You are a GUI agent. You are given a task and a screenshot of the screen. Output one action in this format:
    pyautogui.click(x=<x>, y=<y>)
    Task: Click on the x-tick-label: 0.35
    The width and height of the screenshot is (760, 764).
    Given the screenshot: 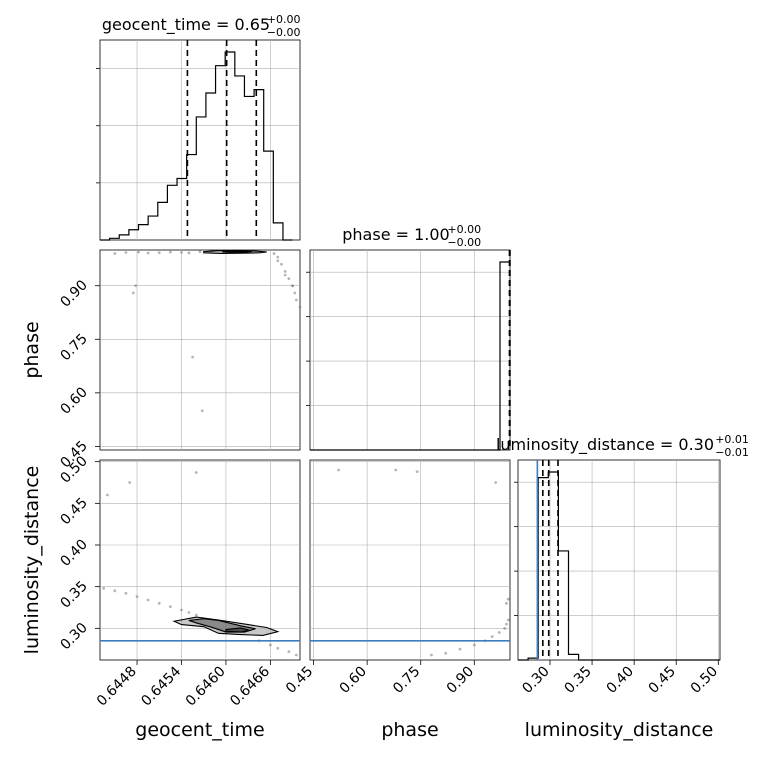 What is the action you would take?
    pyautogui.click(x=578, y=680)
    